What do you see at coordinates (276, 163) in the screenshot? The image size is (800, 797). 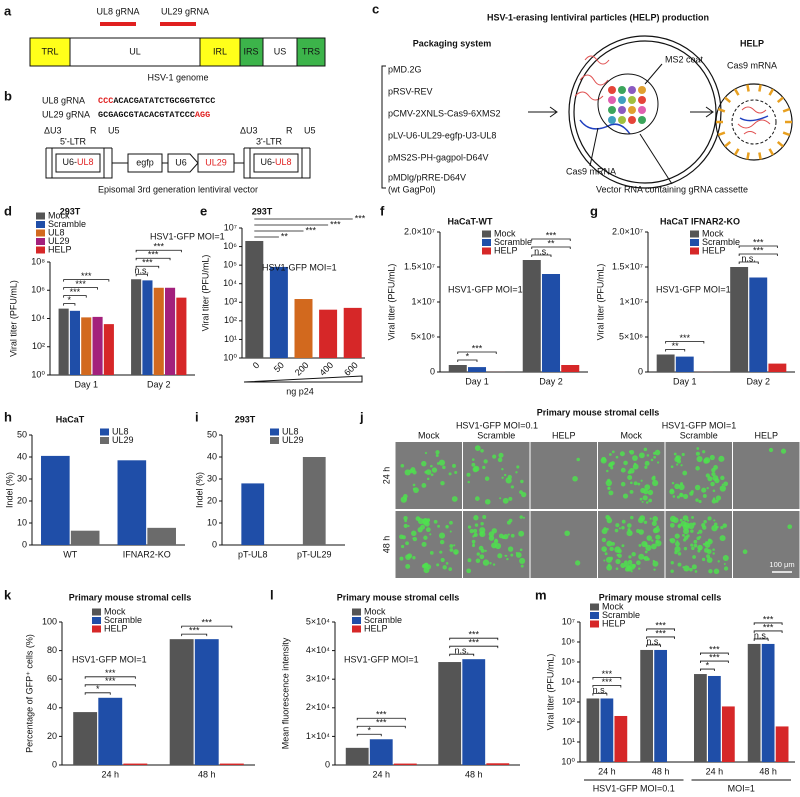 I see `insert-box` at bounding box center [276, 163].